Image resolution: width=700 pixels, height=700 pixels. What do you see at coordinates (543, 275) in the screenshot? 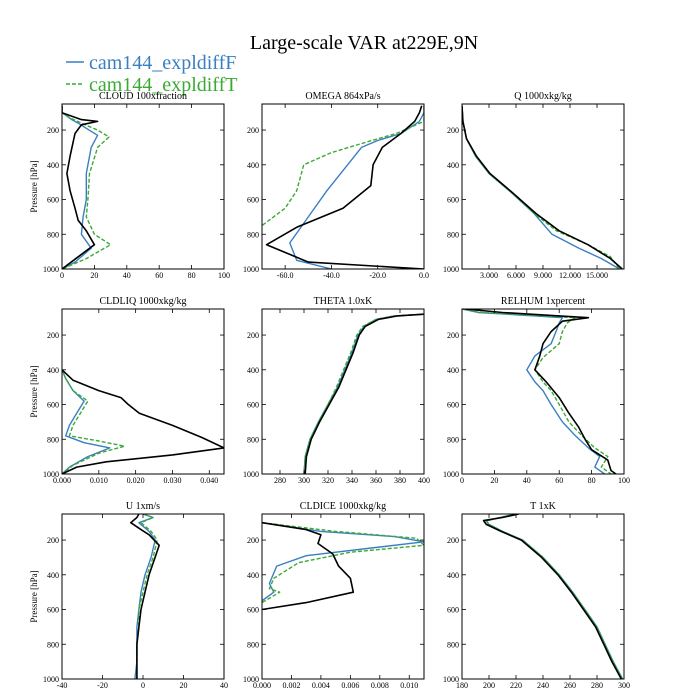
I see `x-tick-label: 9.000` at bounding box center [543, 275].